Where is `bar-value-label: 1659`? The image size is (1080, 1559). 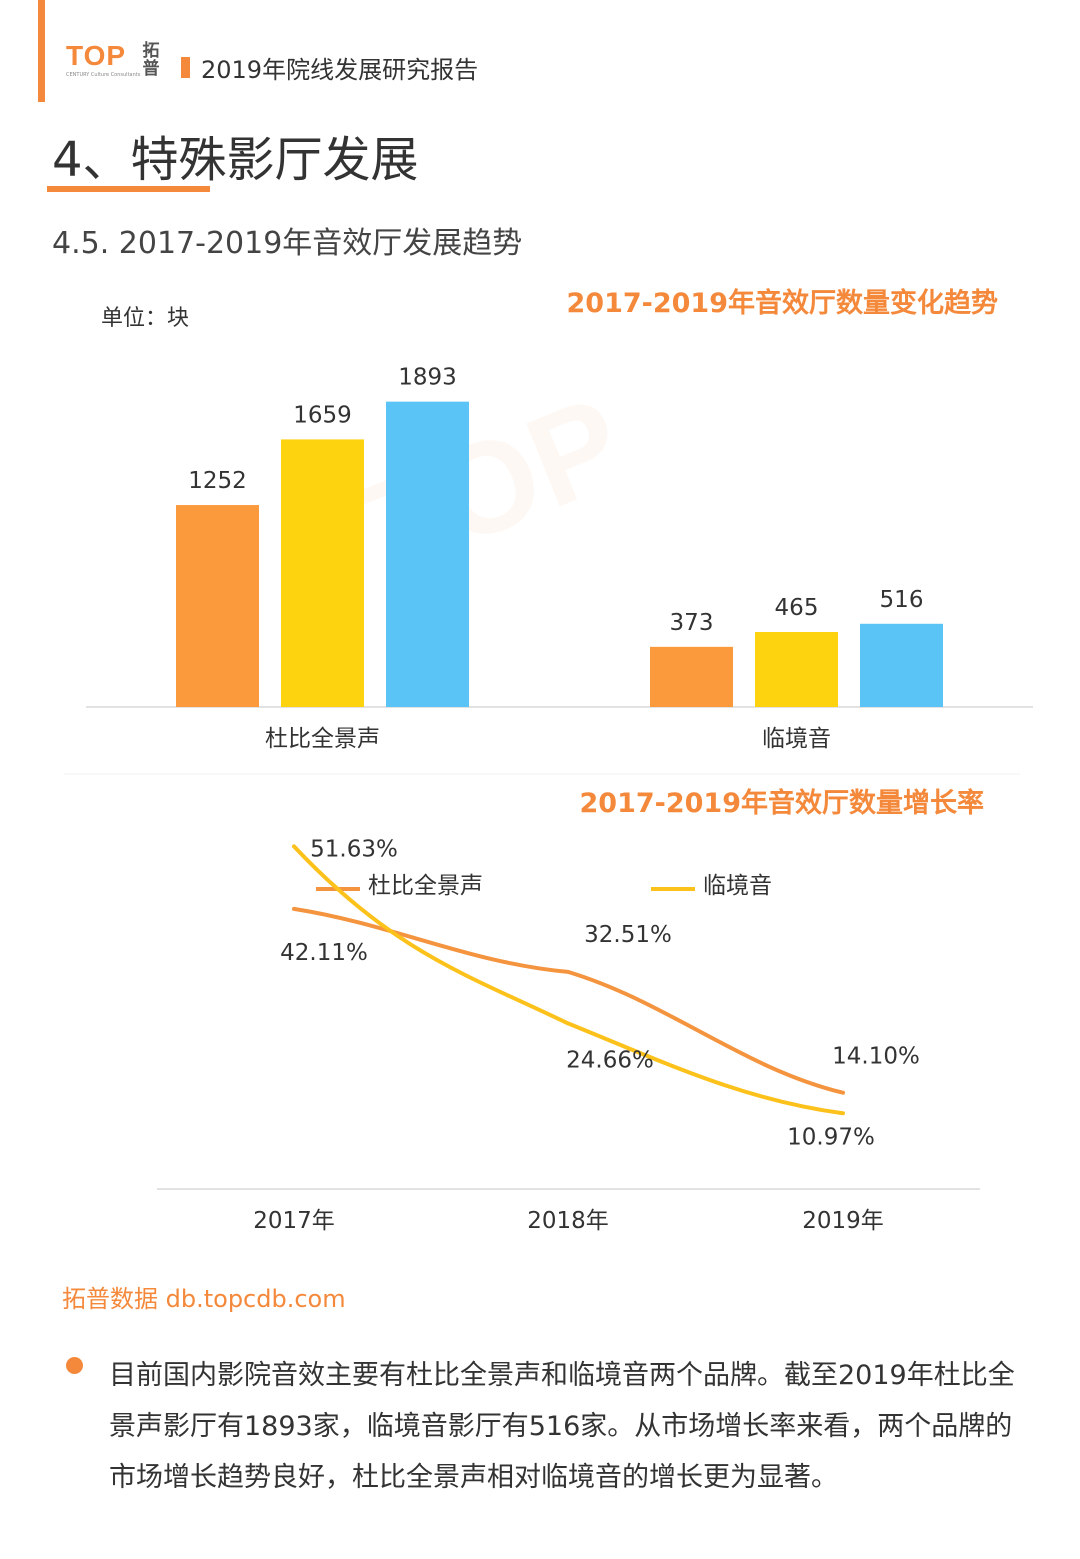 bar-value-label: 1659 is located at coordinates (322, 415).